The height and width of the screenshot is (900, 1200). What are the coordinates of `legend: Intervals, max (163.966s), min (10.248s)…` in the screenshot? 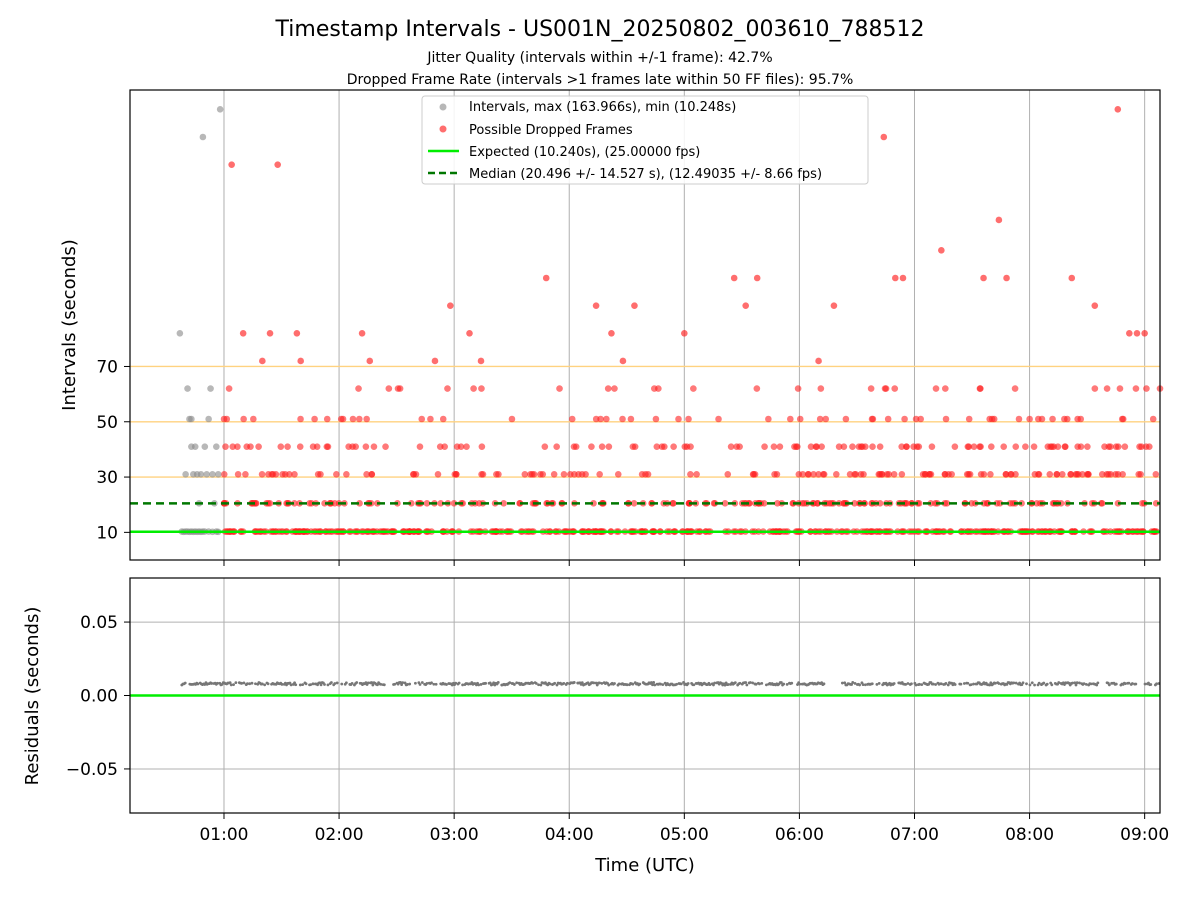 It's located at (645, 140).